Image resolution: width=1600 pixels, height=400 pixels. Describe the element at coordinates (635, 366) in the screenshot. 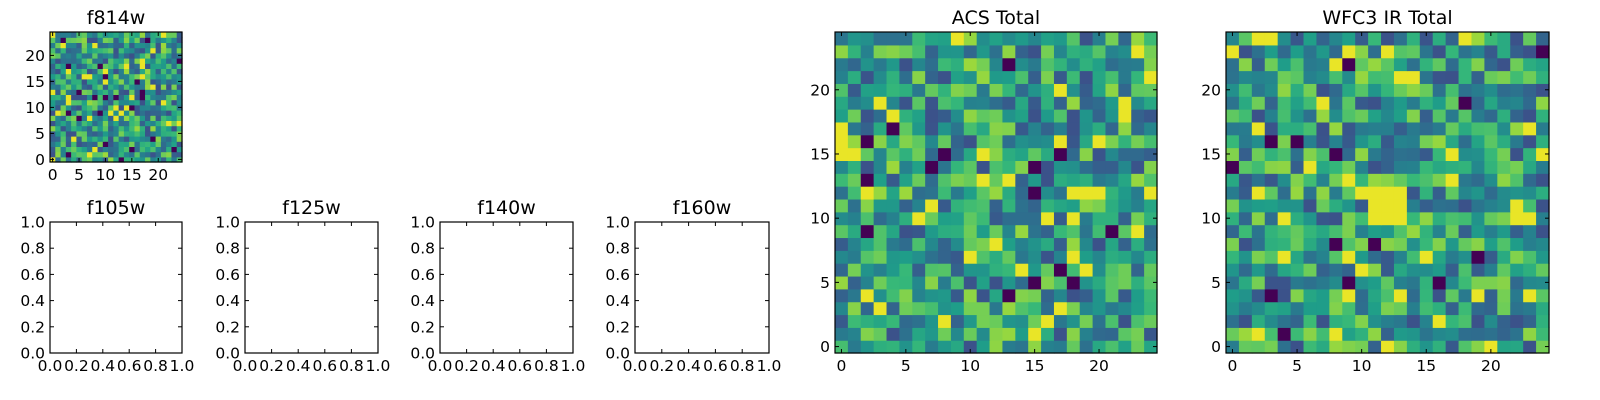

I see `x-tick-label: 0.0` at that location.